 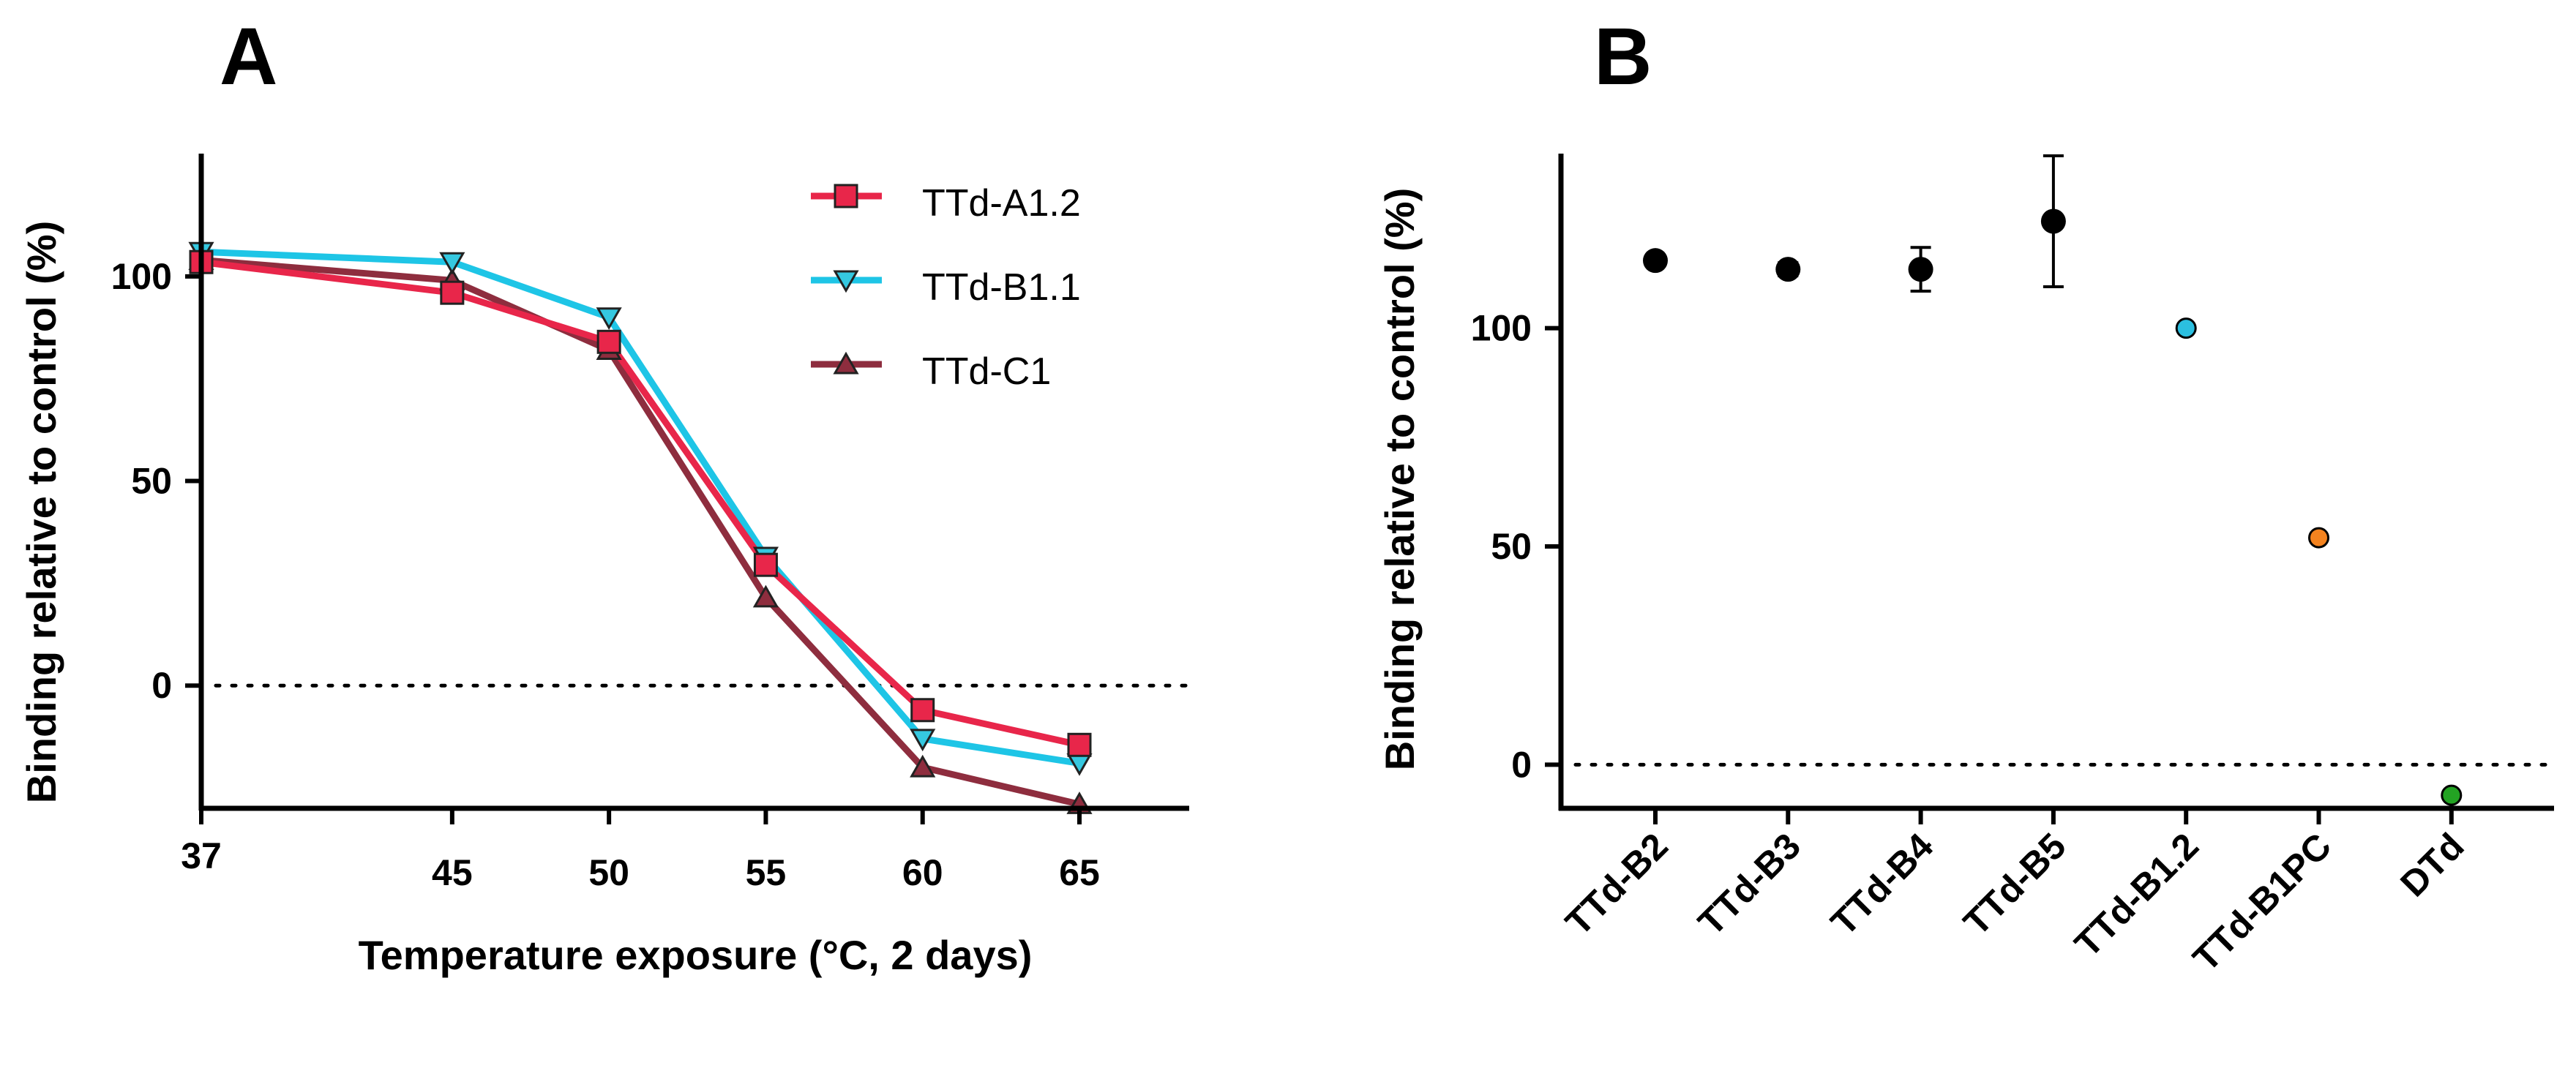 I want to click on x-tick-label-ttd-b5: TTd-B5, so click(x=2014, y=884).